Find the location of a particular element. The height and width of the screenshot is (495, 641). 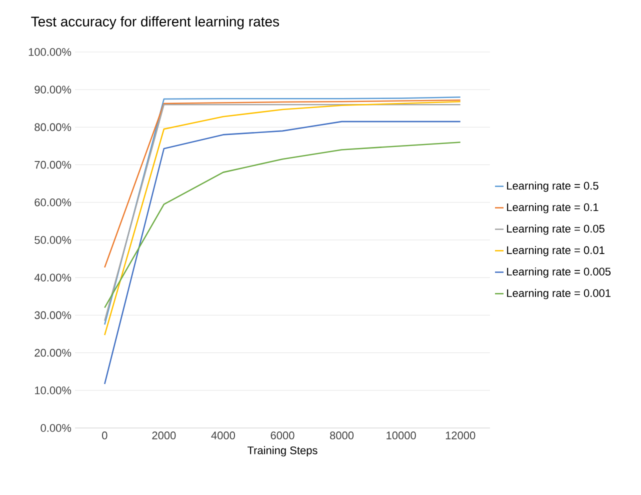

y-tick-label: 40.00% is located at coordinates (53, 278).